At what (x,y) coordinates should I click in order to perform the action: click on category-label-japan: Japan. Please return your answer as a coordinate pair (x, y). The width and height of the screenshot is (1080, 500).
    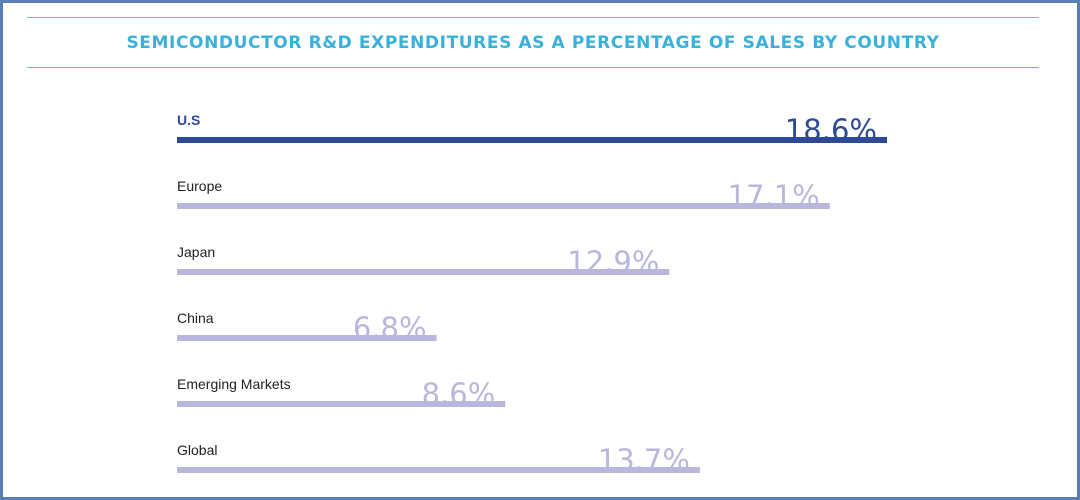
    Looking at the image, I should click on (196, 252).